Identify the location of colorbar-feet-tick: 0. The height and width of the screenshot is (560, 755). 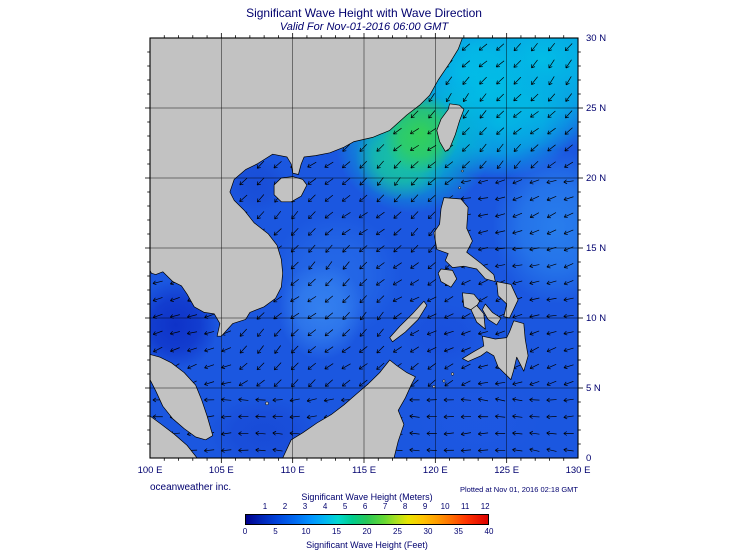
(245, 531).